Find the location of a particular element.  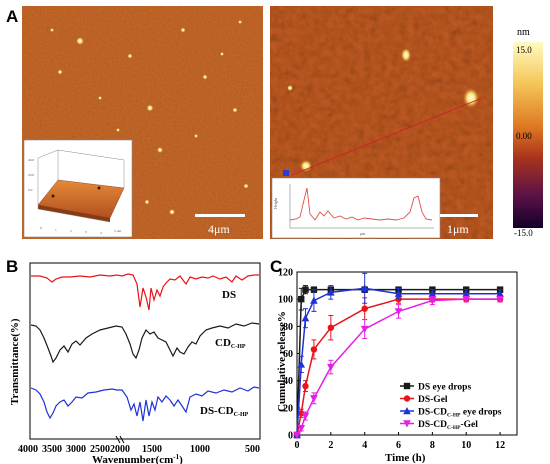

afm-colorbar: nm 15.0 0.00 -15.0 is located at coordinates (528, 132).